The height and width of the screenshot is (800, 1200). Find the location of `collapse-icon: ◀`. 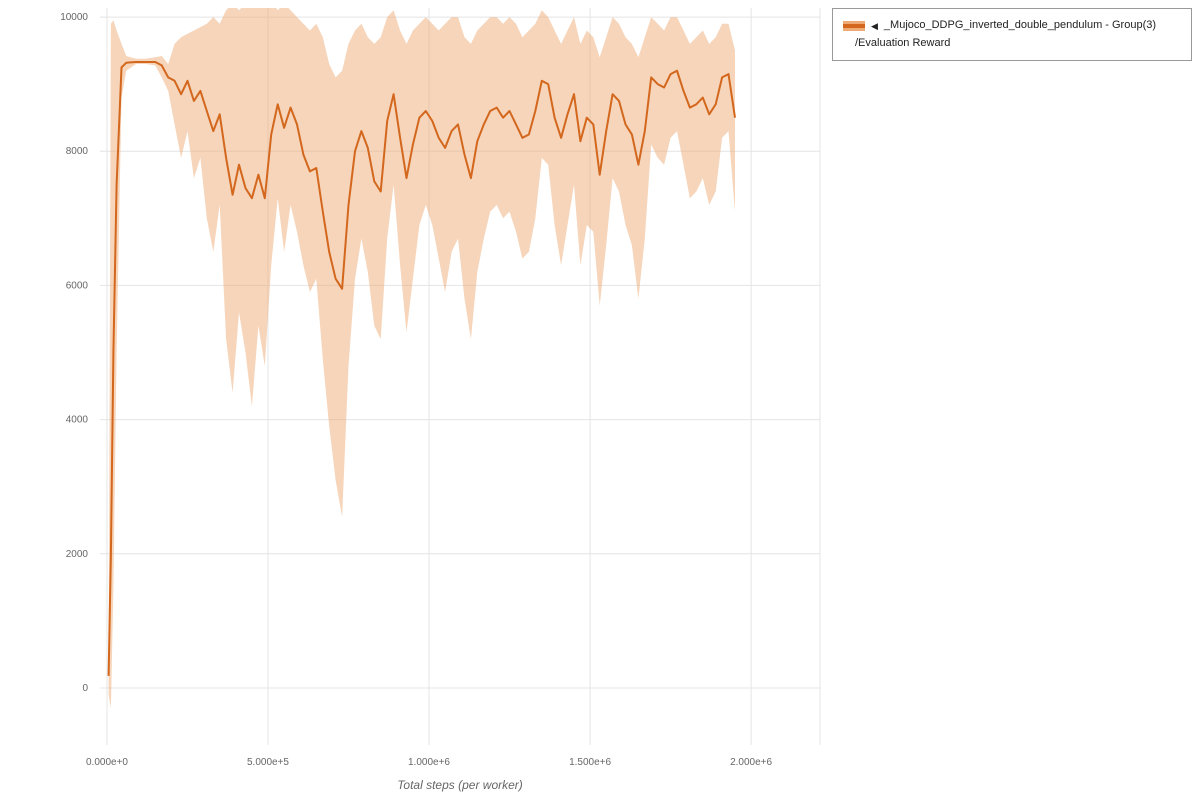

collapse-icon: ◀ is located at coordinates (874, 25).